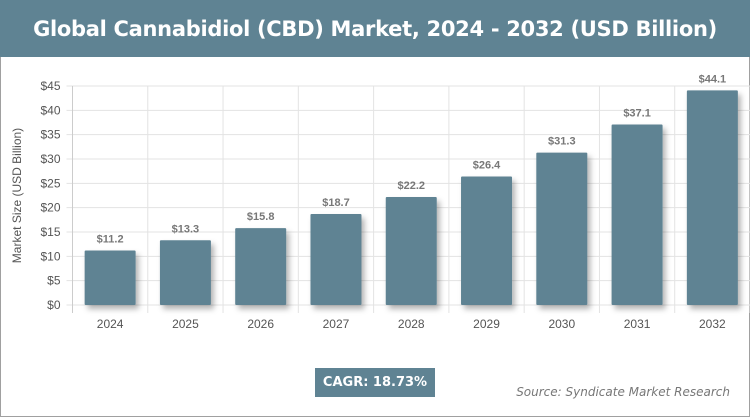 The height and width of the screenshot is (417, 750). Describe the element at coordinates (50, 256) in the screenshot. I see `y-tick-label: $10` at that location.